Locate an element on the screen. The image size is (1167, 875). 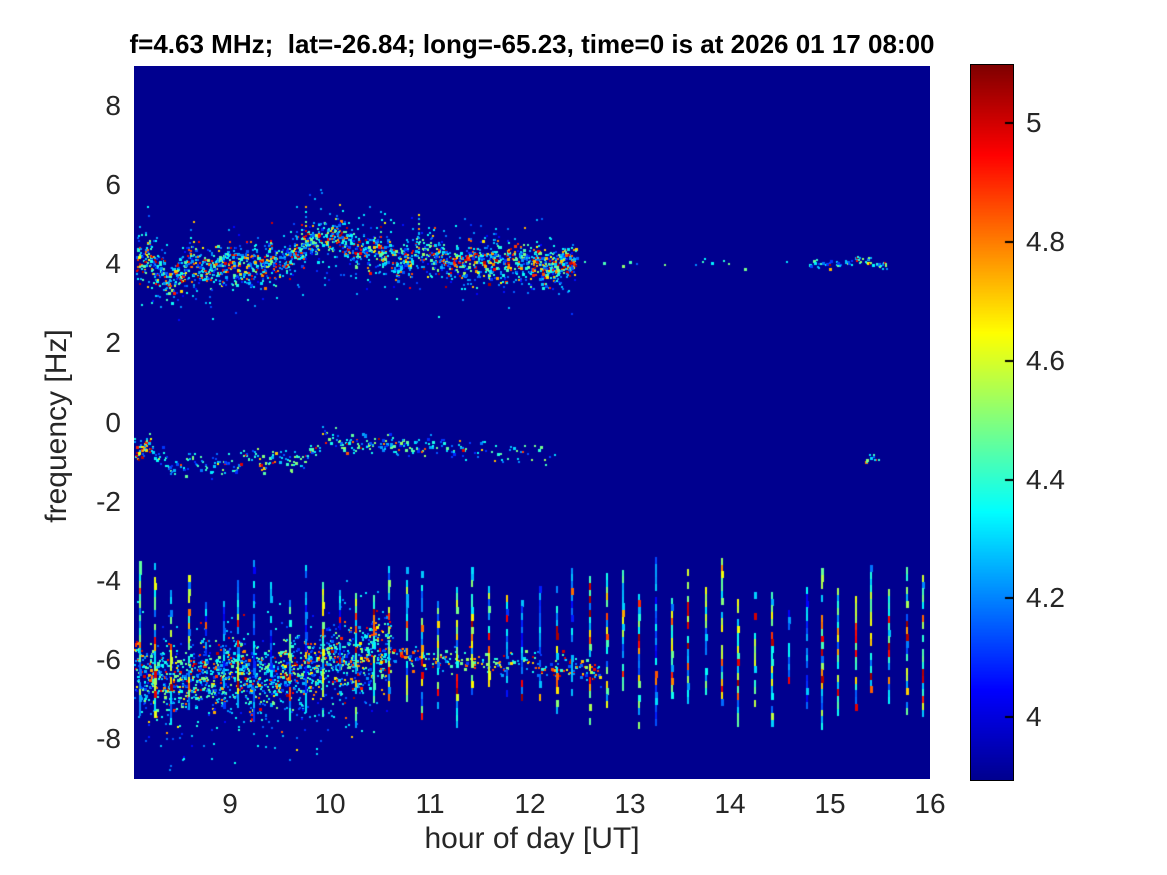
x-tick-label: 12 is located at coordinates (530, 803).